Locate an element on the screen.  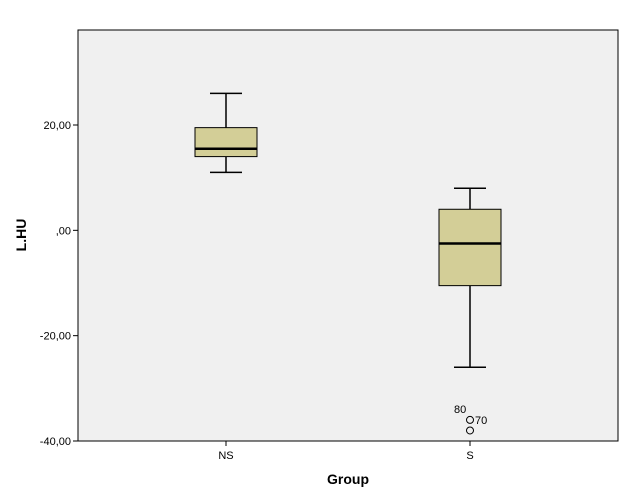
box-s is located at coordinates (470, 247).